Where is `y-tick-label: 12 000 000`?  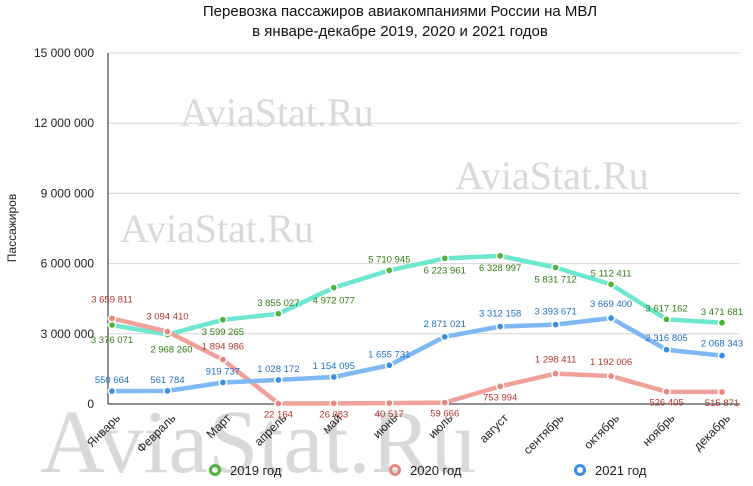
y-tick-label: 12 000 000 is located at coordinates (64, 123).